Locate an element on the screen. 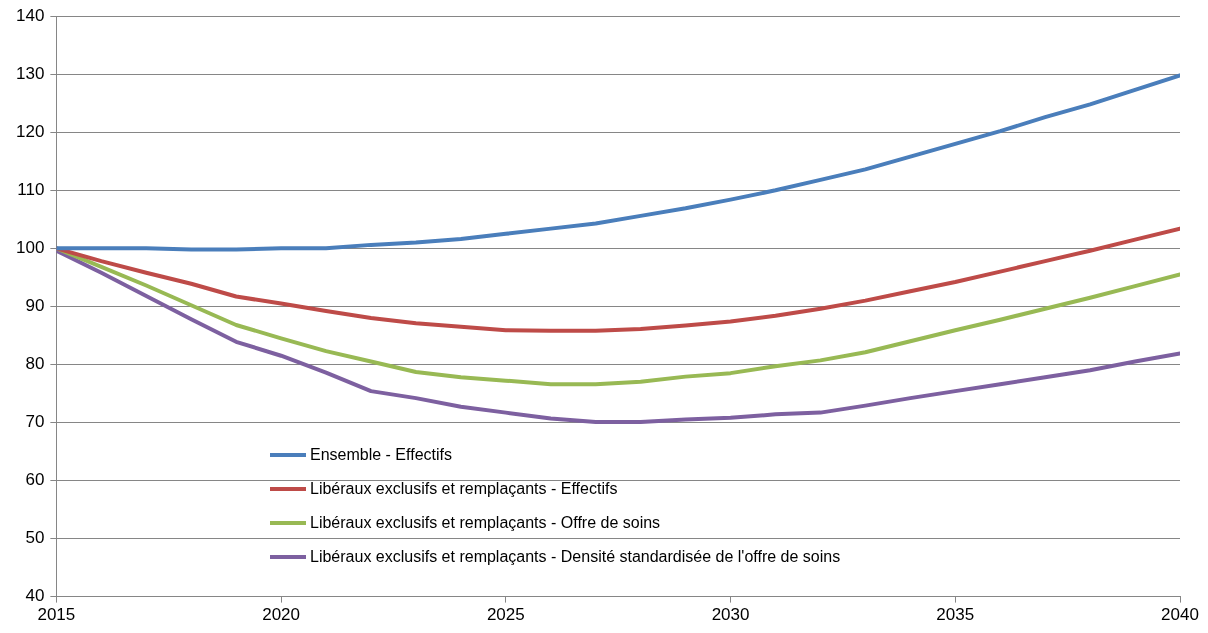 The height and width of the screenshot is (633, 1208). y-tick-label: 40 is located at coordinates (35, 596).